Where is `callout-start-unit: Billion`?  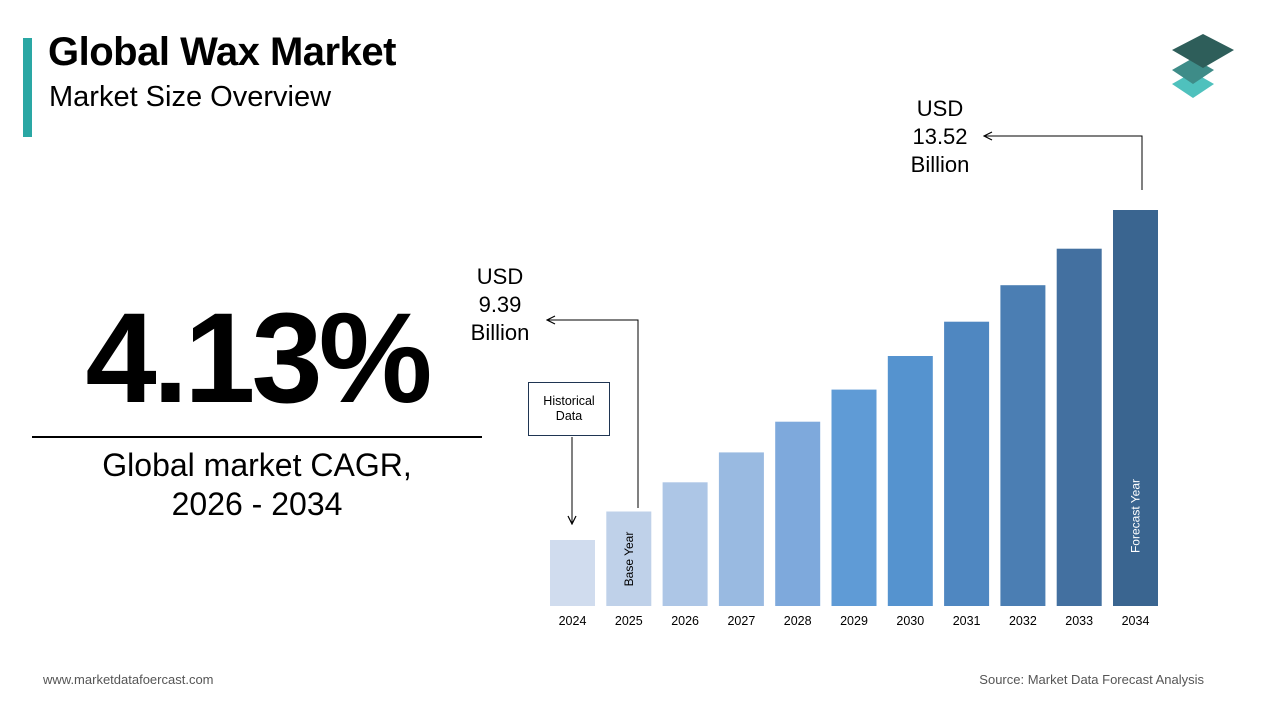
callout-start-unit: Billion is located at coordinates (500, 332).